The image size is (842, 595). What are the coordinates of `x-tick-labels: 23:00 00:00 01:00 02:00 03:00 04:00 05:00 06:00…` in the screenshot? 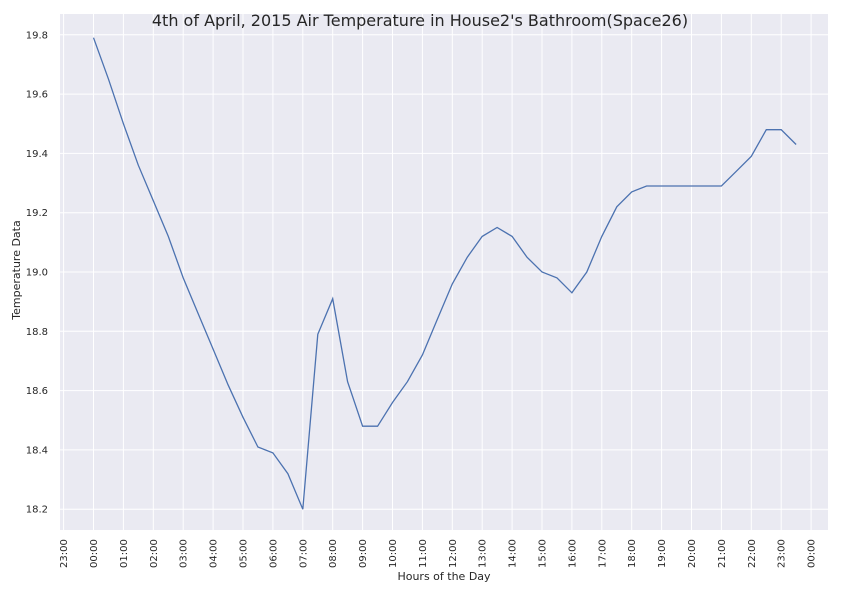 It's located at (438, 553).